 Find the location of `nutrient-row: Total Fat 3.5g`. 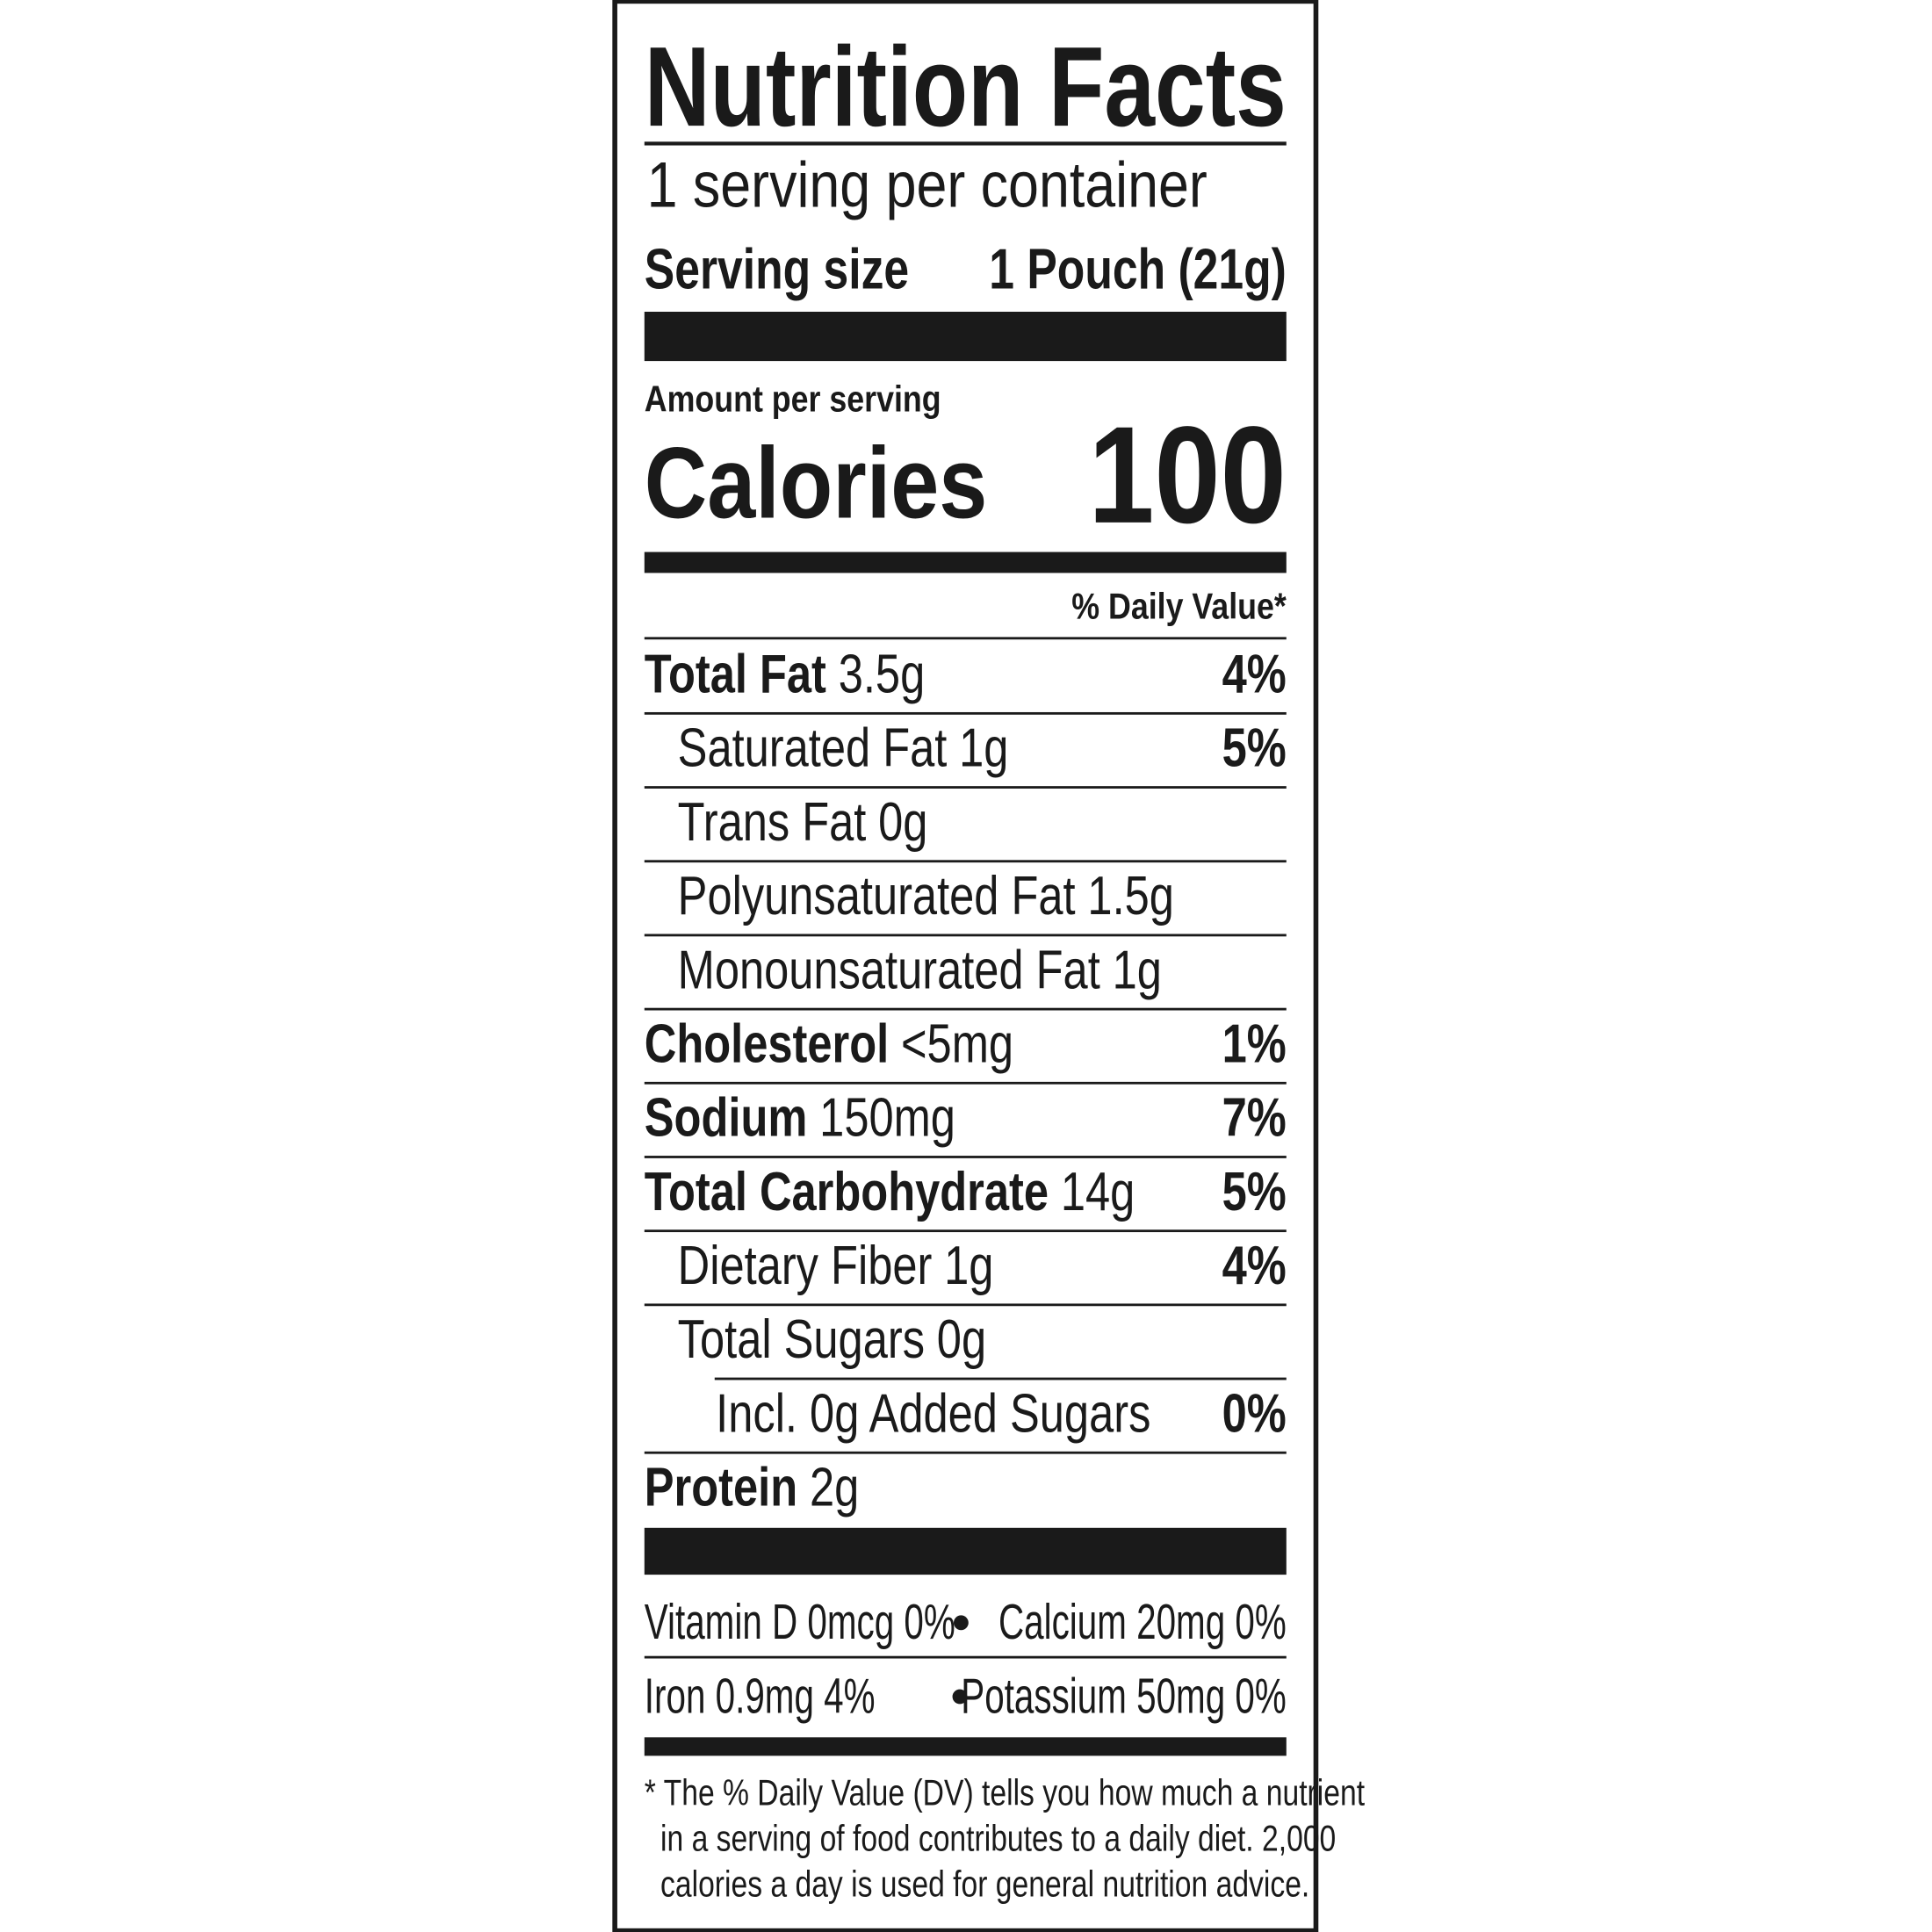

nutrient-row: Total Fat 3.5g is located at coordinates (785, 674).